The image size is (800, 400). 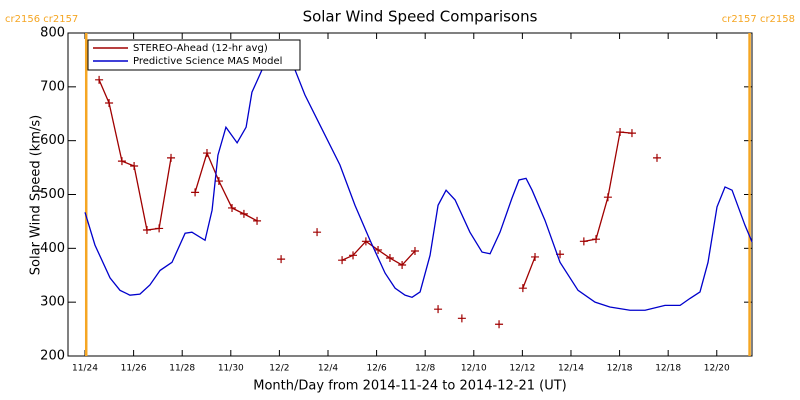 What do you see at coordinates (52, 194) in the screenshot?
I see `y-tick-label: 500` at bounding box center [52, 194].